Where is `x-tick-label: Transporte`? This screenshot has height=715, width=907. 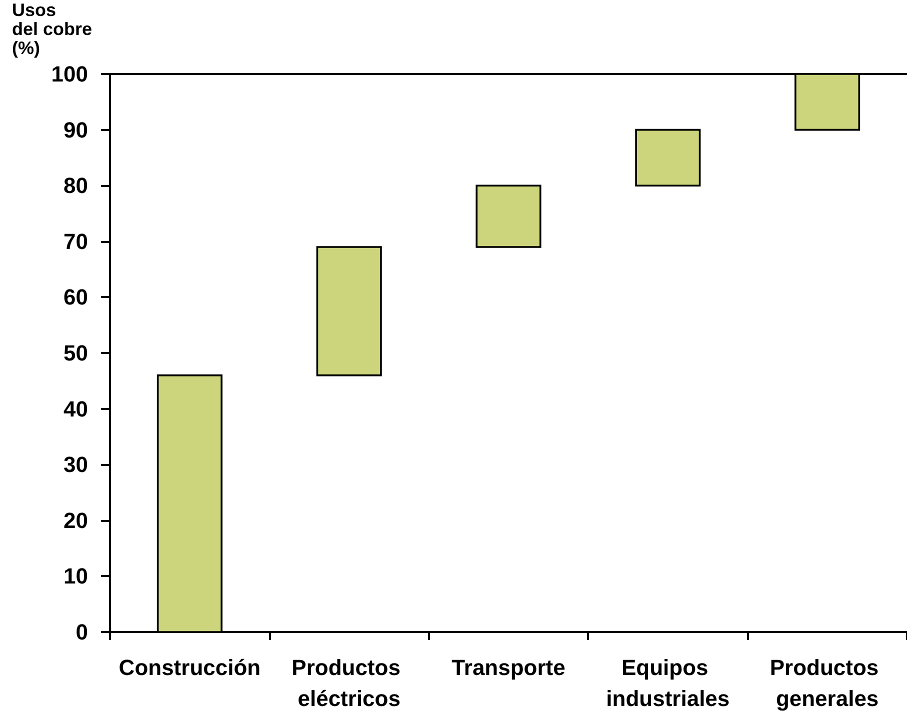 x-tick-label: Transporte is located at coordinates (509, 667).